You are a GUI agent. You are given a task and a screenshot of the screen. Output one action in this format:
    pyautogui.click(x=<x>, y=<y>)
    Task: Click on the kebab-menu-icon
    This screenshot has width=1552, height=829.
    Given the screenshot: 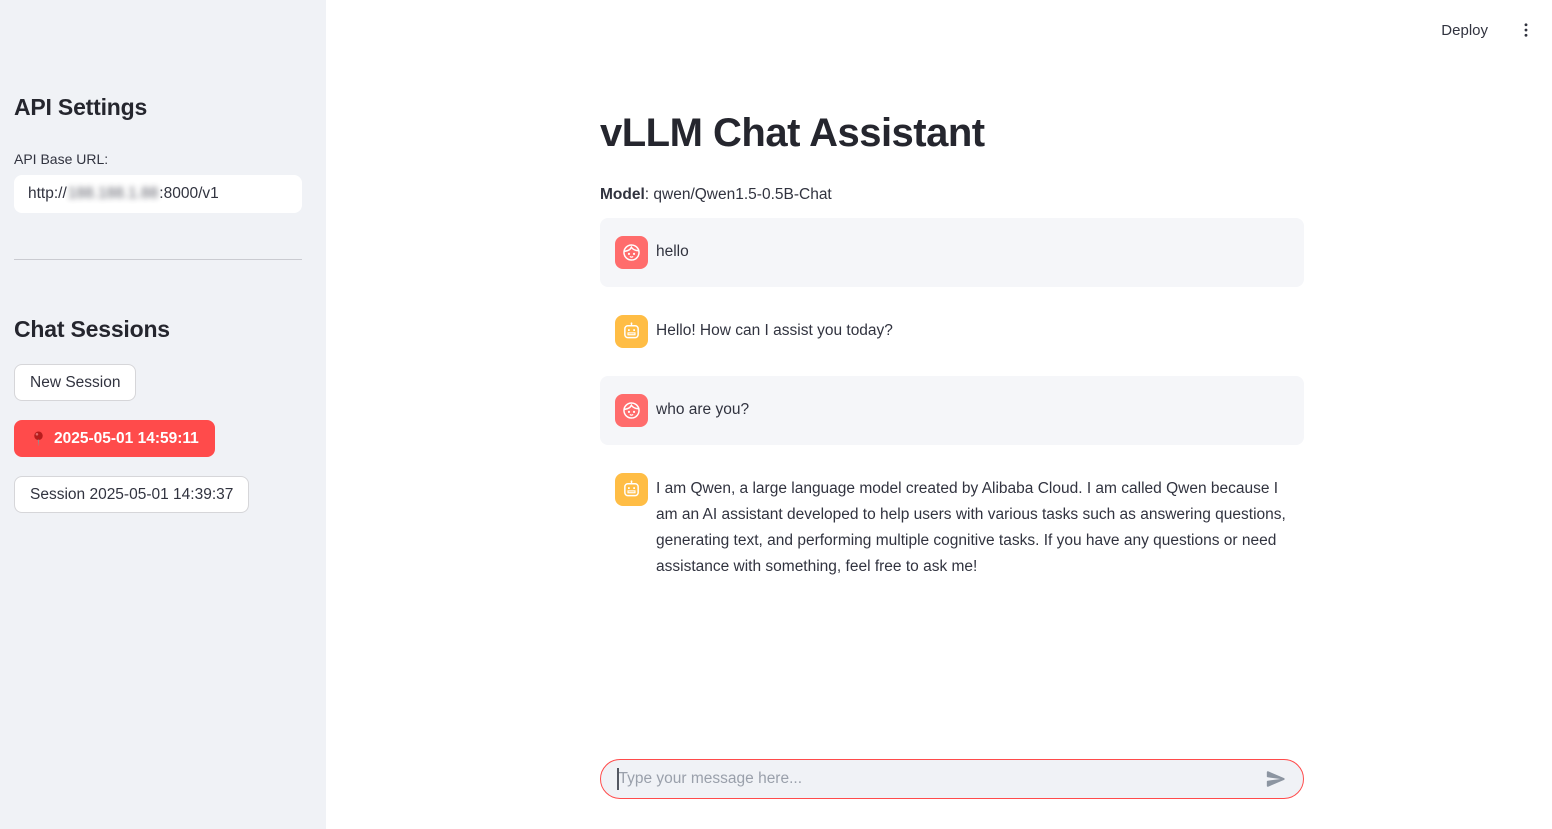 What is the action you would take?
    pyautogui.click(x=1526, y=30)
    